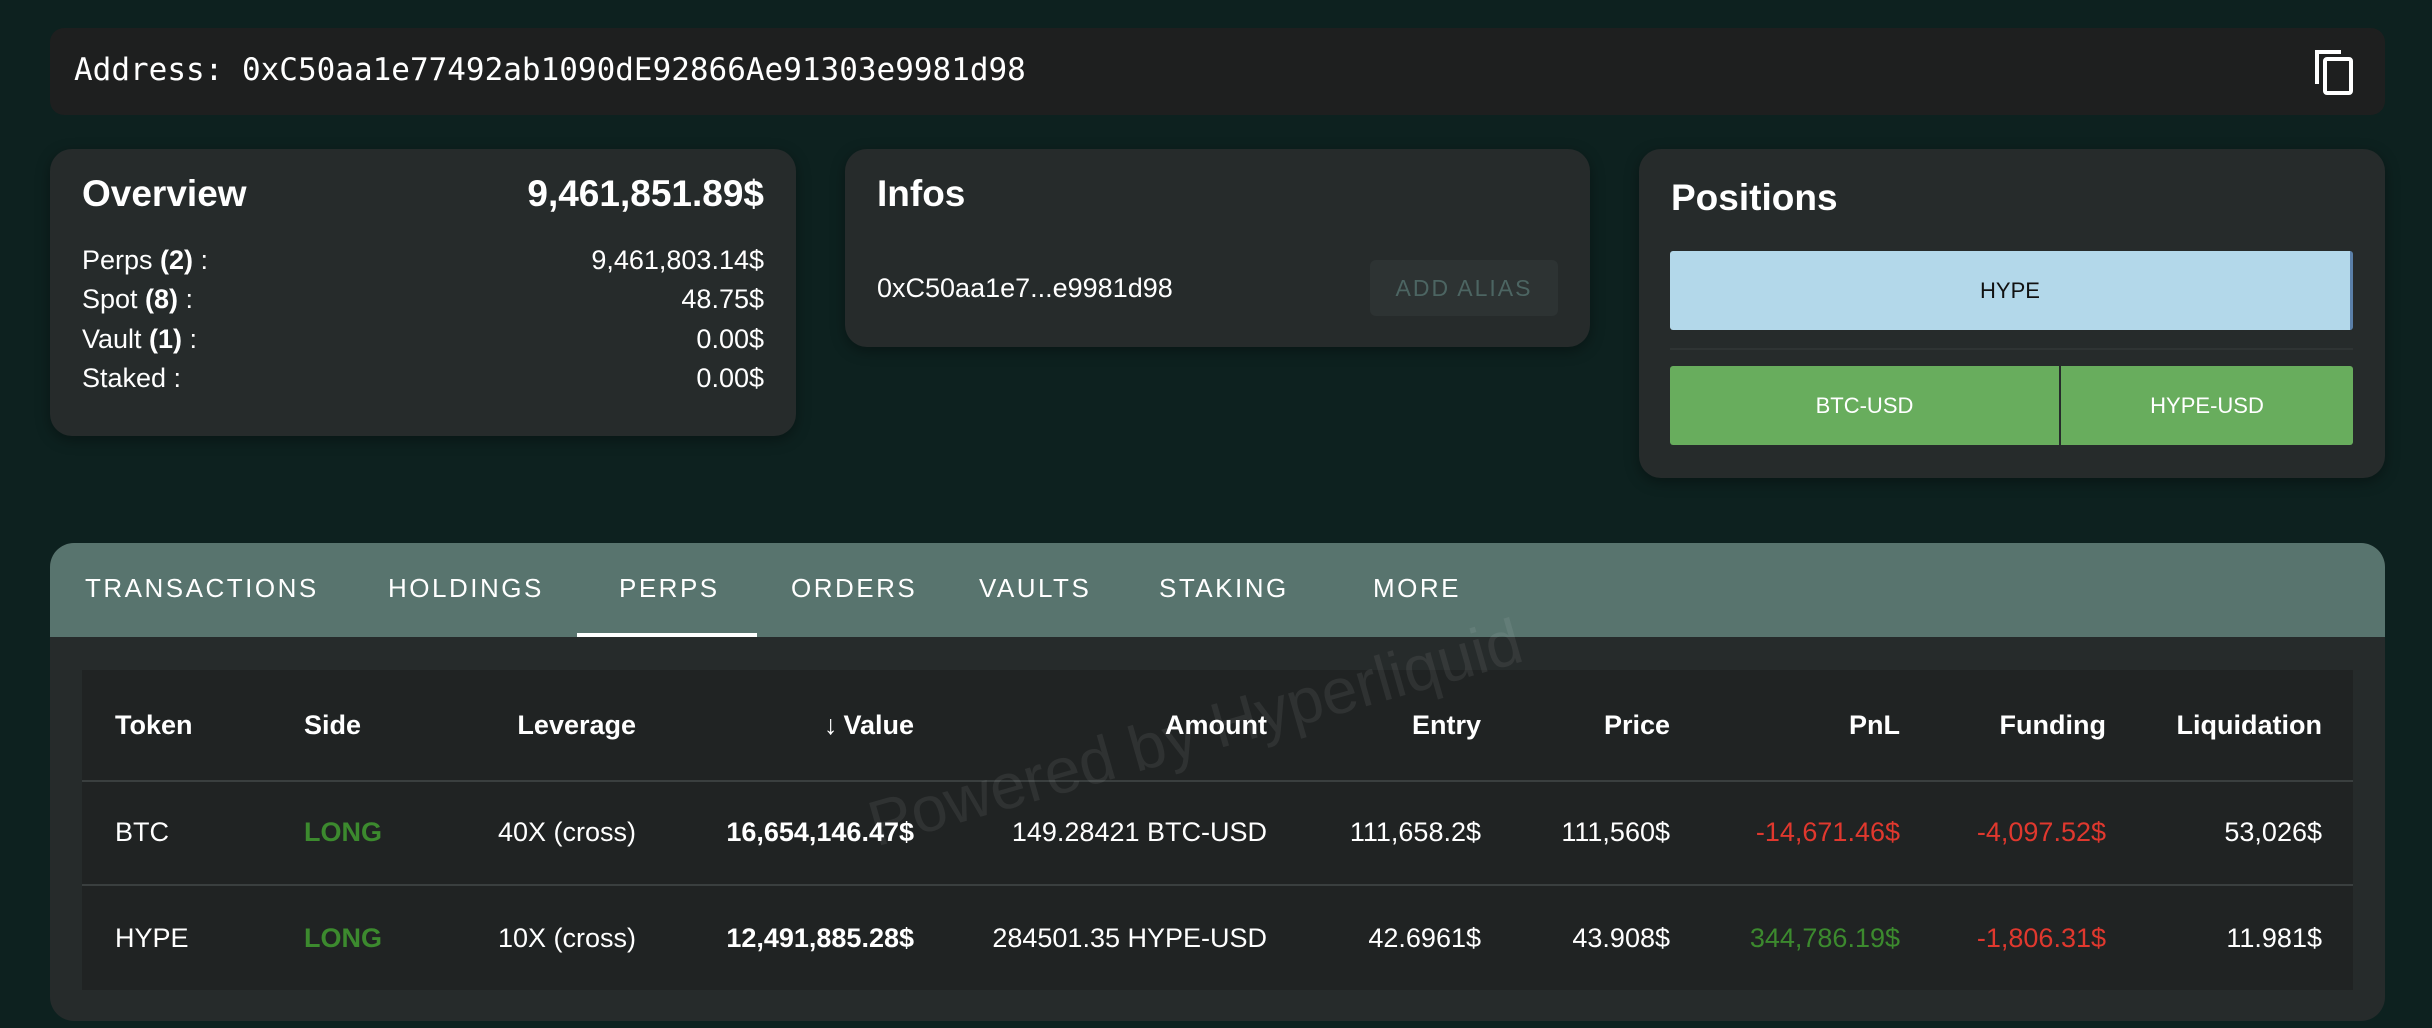 The height and width of the screenshot is (1028, 2432). What do you see at coordinates (775, 725) in the screenshot?
I see `header-value: ↓ Value` at bounding box center [775, 725].